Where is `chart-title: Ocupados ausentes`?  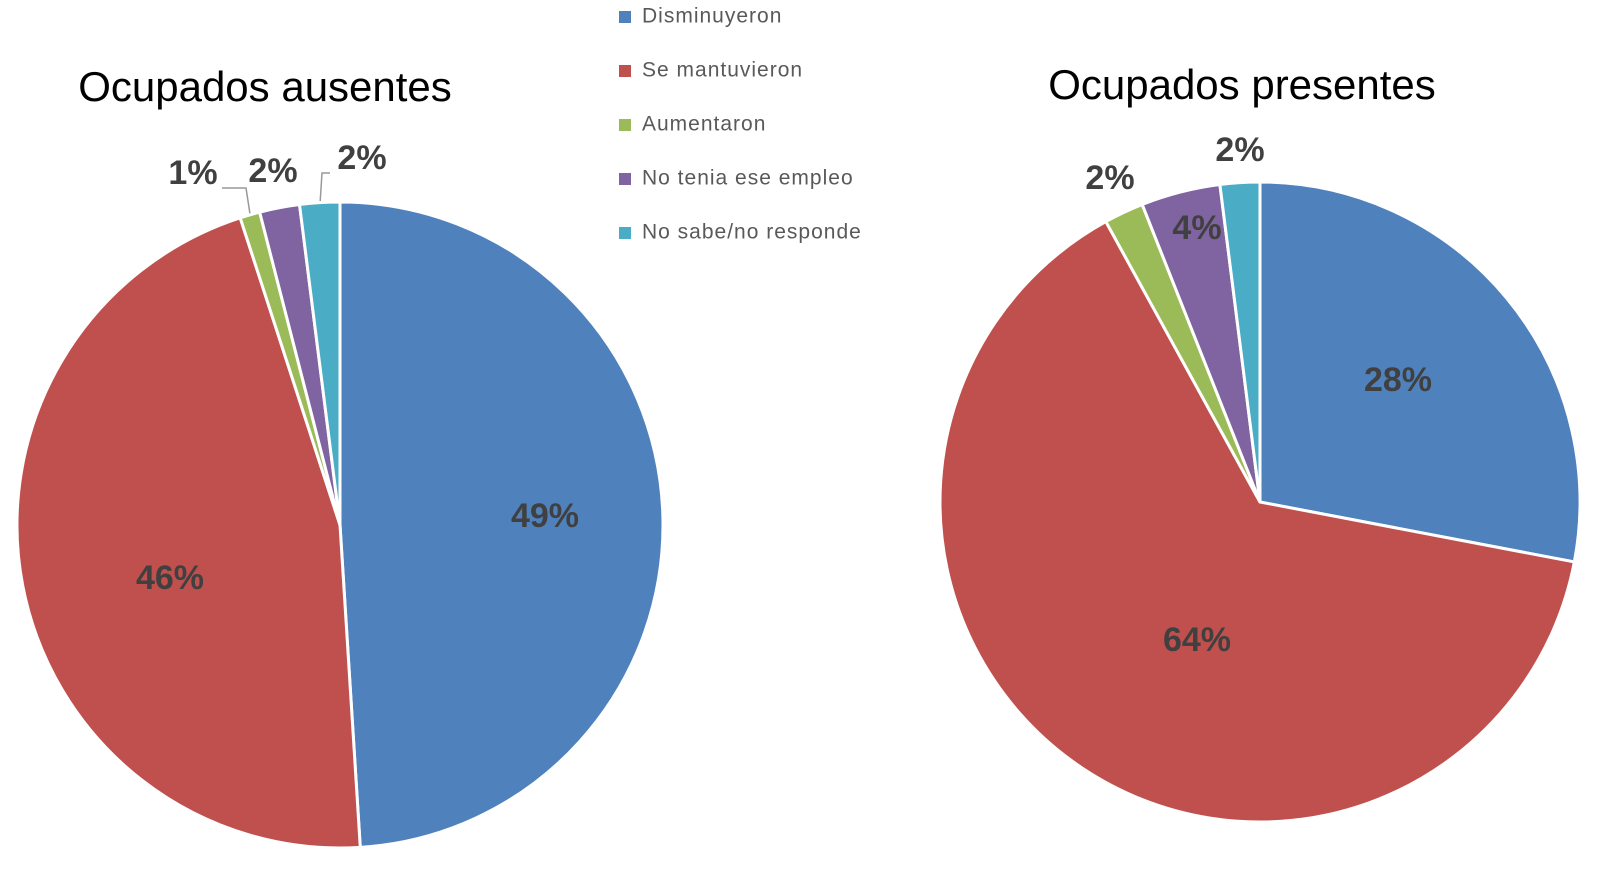 chart-title: Ocupados ausentes is located at coordinates (265, 86).